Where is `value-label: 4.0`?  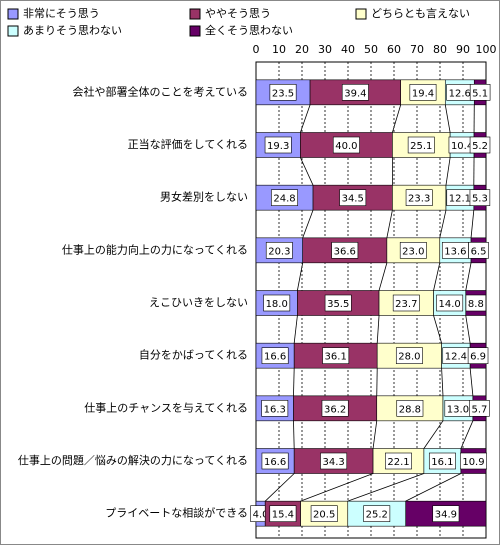 value-label: 4.0 is located at coordinates (261, 515).